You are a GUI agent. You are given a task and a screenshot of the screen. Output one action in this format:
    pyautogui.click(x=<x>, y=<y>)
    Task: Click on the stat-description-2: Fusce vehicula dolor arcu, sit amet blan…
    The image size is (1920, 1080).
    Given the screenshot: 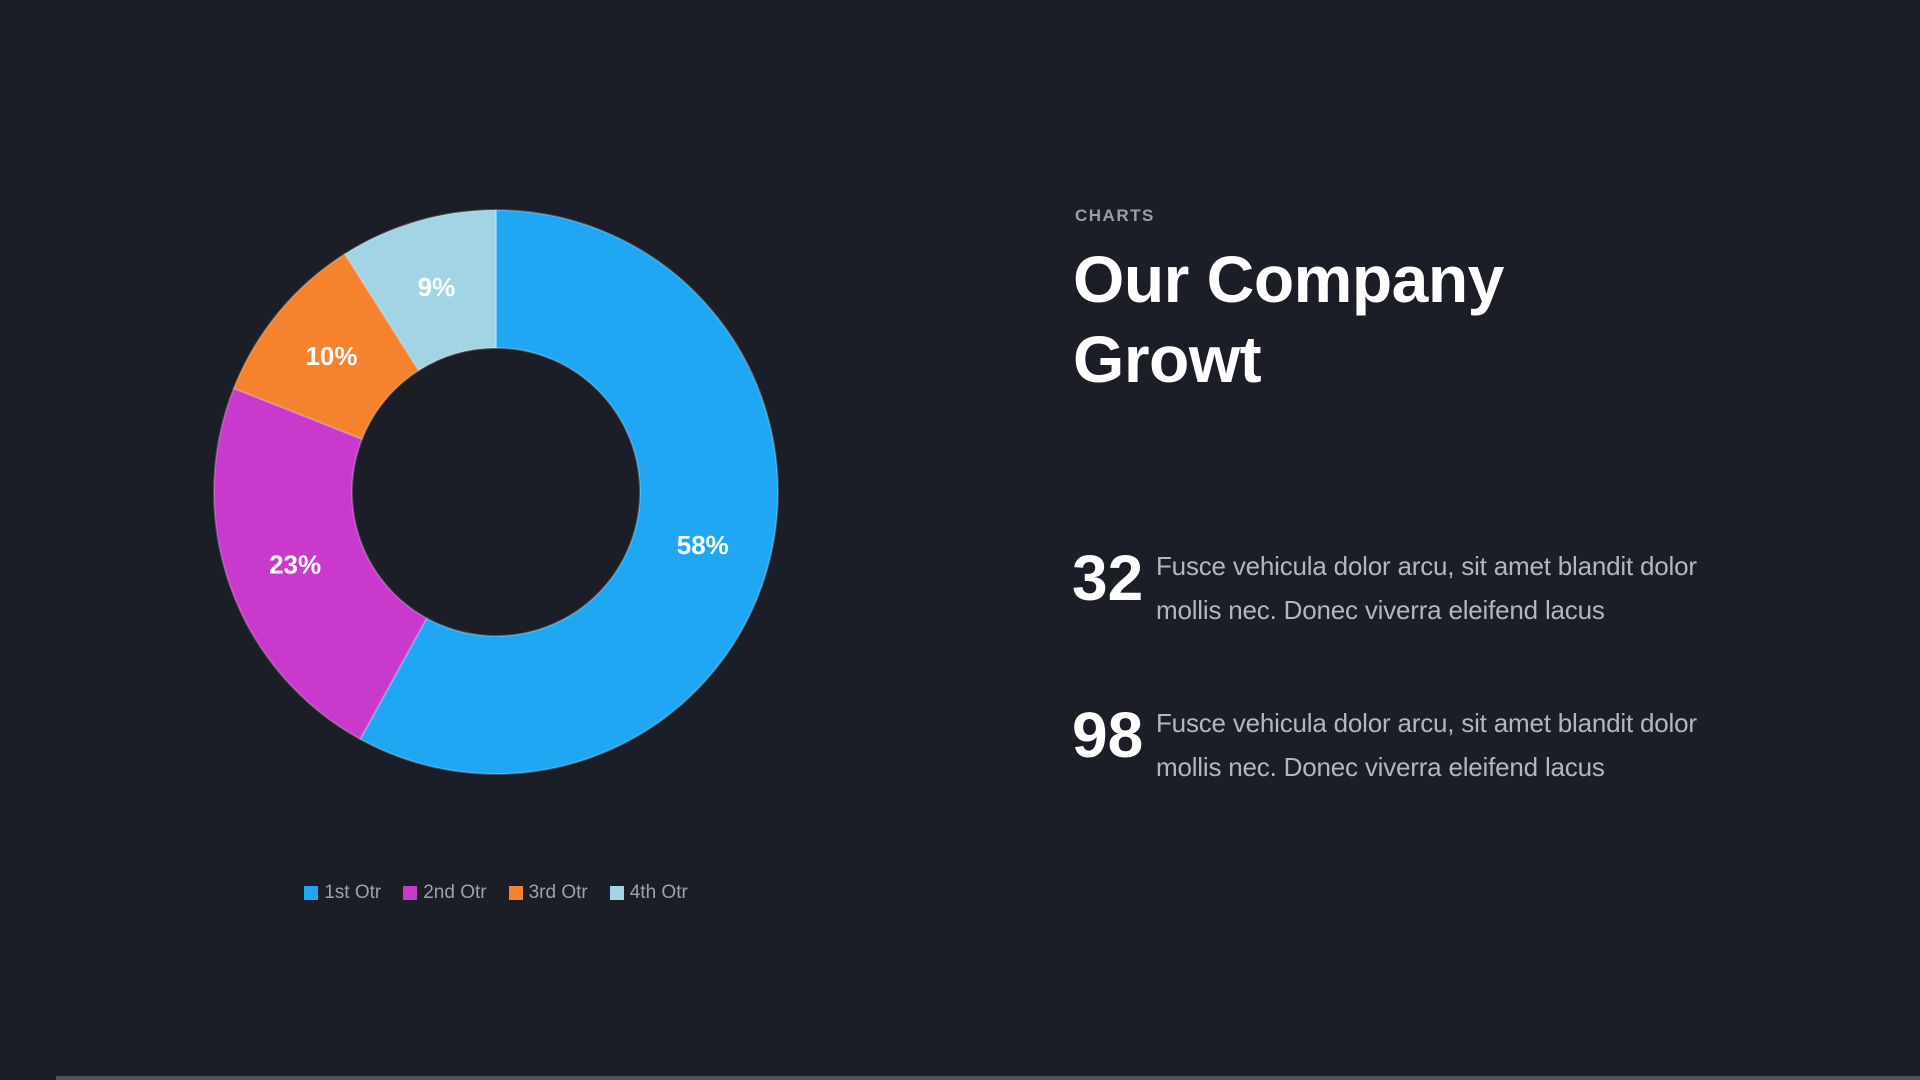 What is the action you would take?
    pyautogui.click(x=1426, y=745)
    